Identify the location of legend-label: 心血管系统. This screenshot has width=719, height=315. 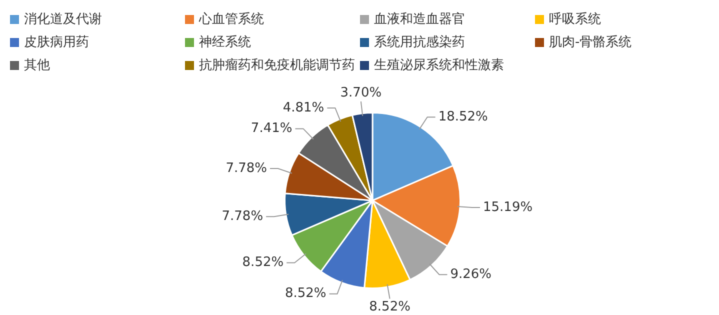
(231, 19).